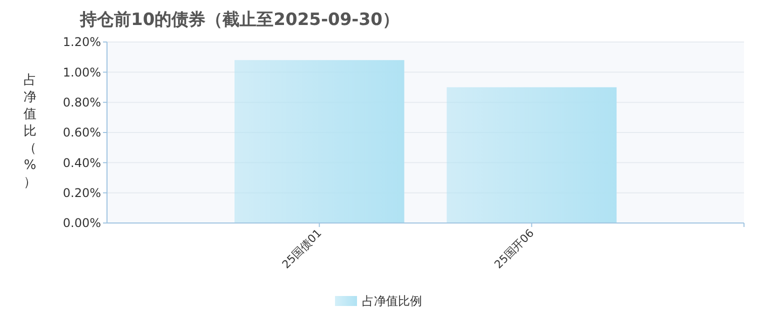 This screenshot has width=760, height=320. Describe the element at coordinates (30, 131) in the screenshot. I see `y-axis-title: 占净值比（%）` at that location.